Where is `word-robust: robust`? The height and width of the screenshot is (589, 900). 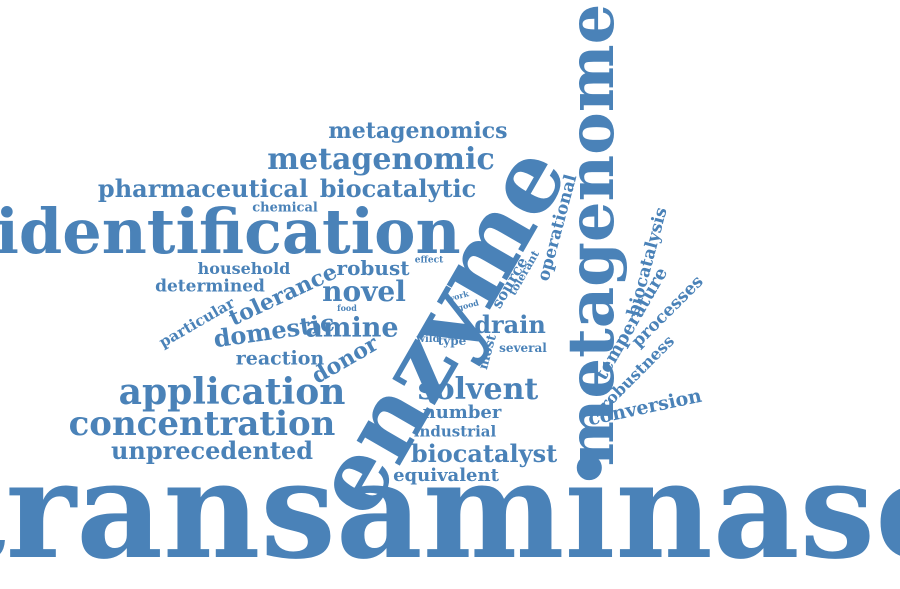 word-robust: robust is located at coordinates (373, 268).